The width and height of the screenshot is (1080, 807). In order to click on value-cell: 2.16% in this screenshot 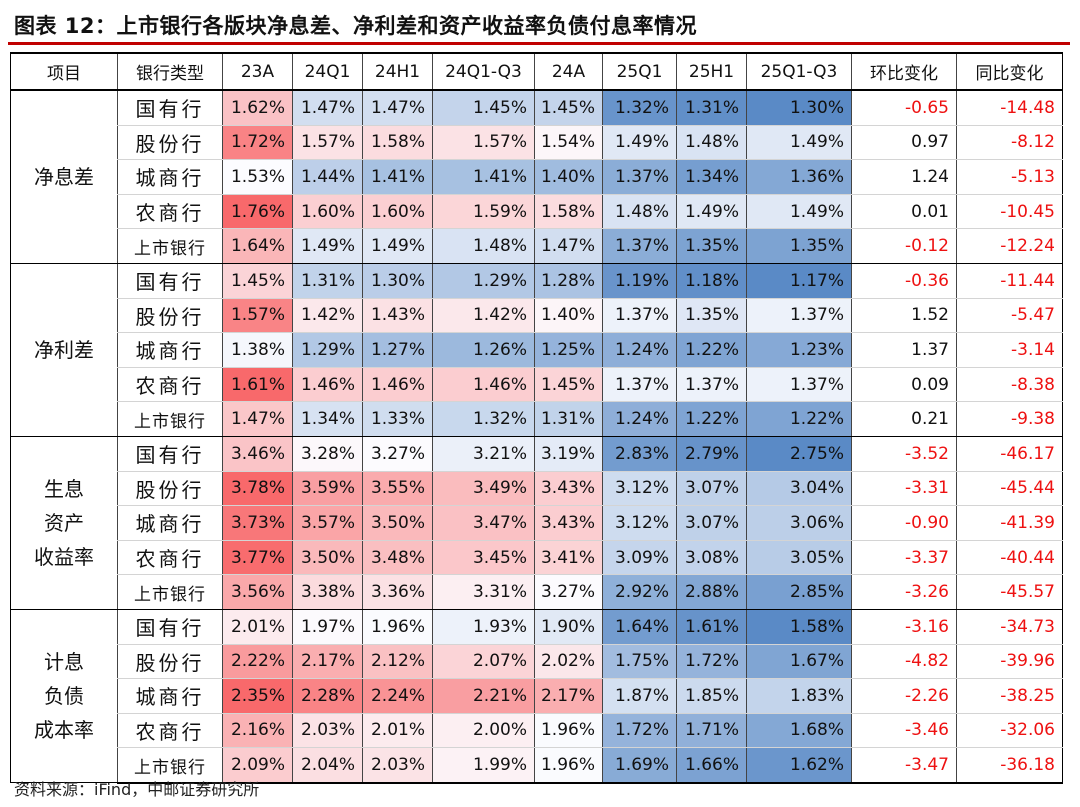, I will do `click(257, 731)`.